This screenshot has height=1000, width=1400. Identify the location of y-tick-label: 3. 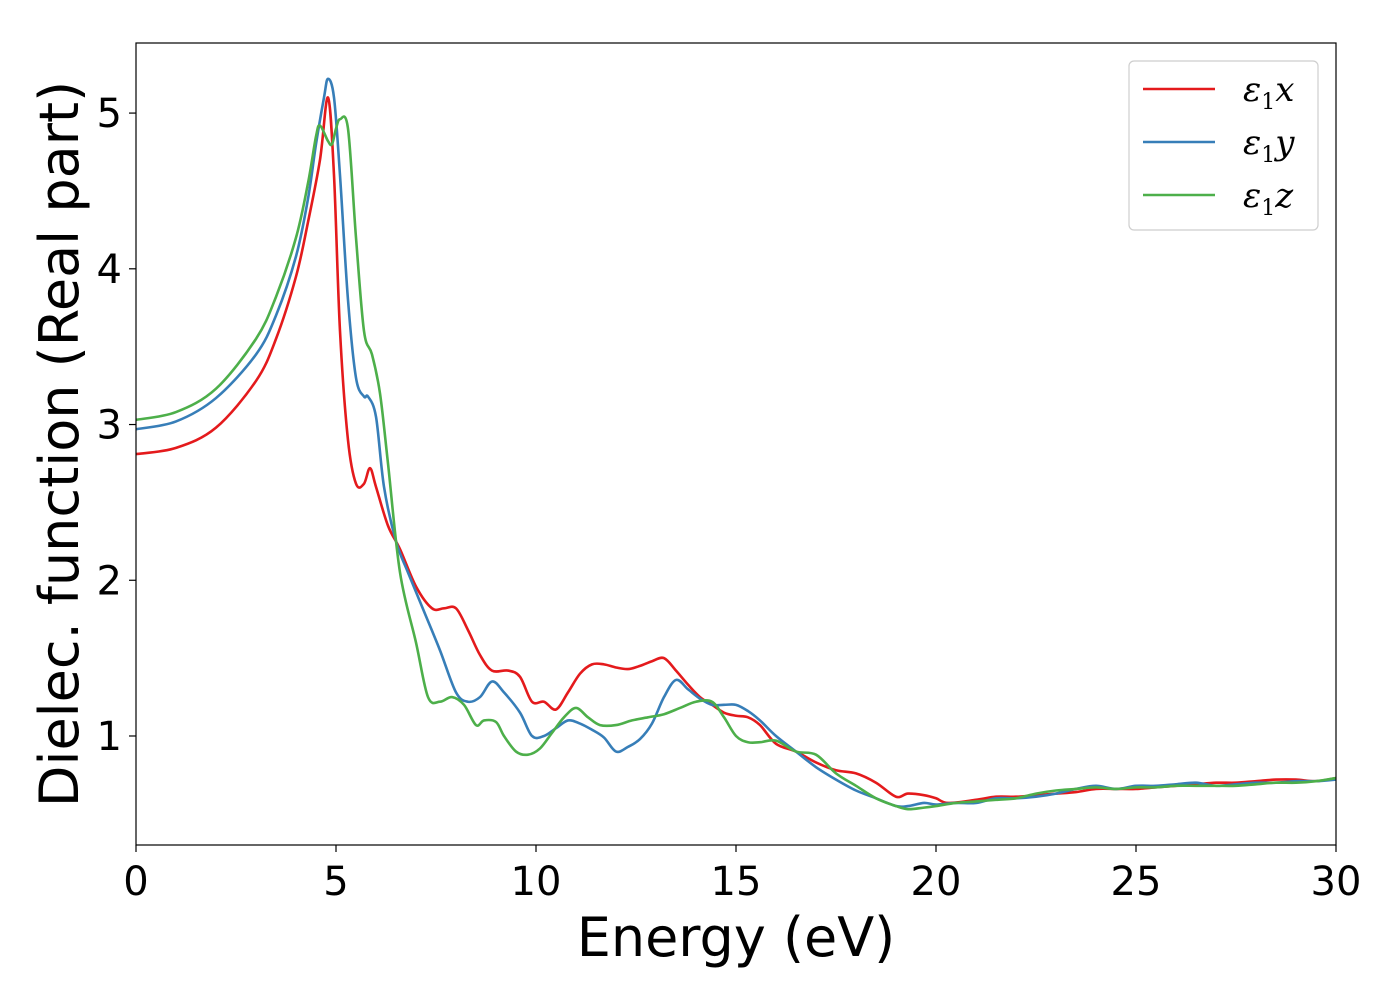
(109, 426).